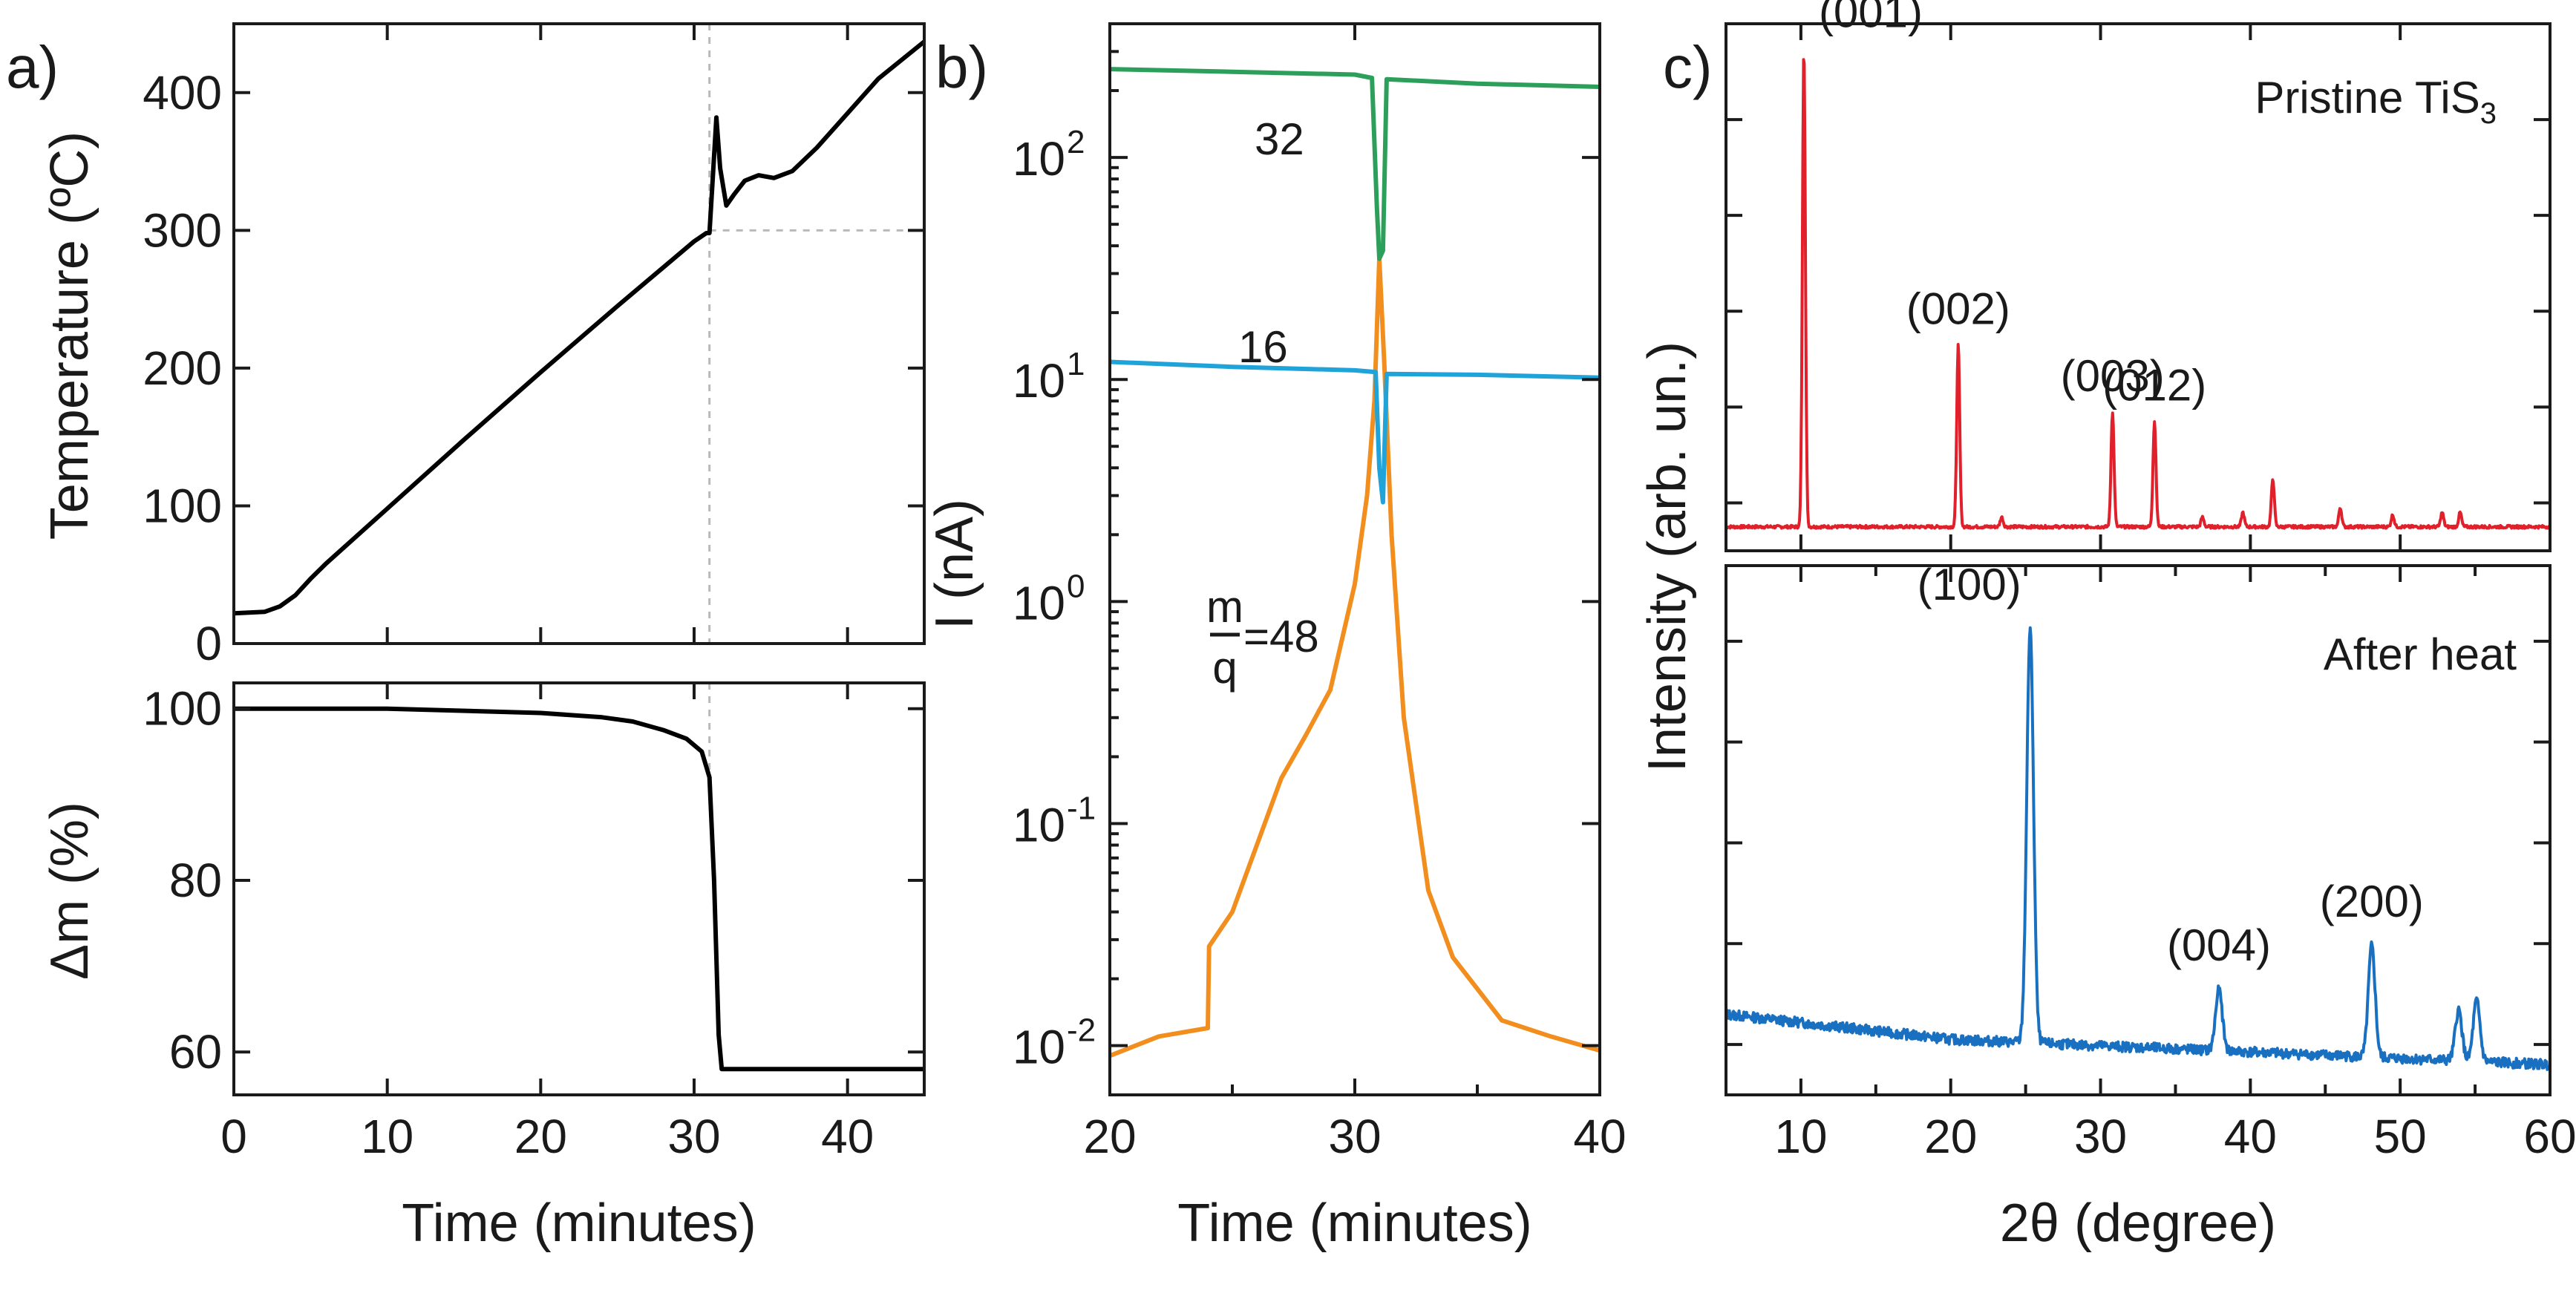  Describe the element at coordinates (1076, 142) in the screenshot. I see `y-tick-exponent: 2` at that location.